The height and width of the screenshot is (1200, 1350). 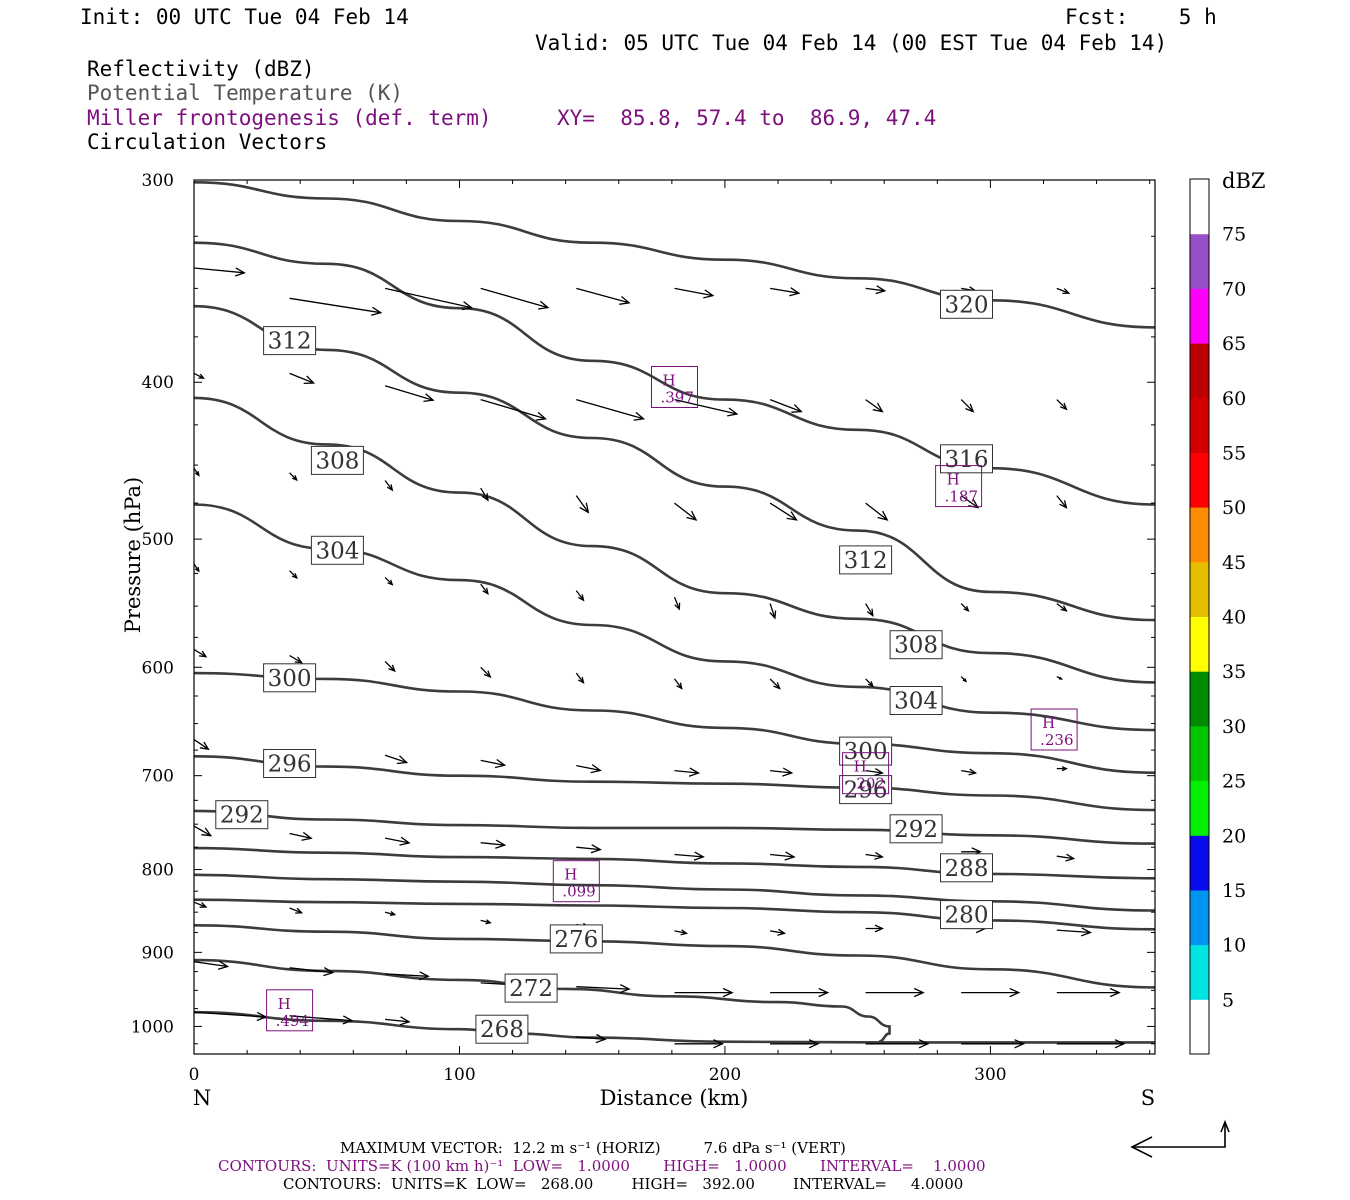 I want to click on theta-label-268: 268, so click(x=502, y=1029).